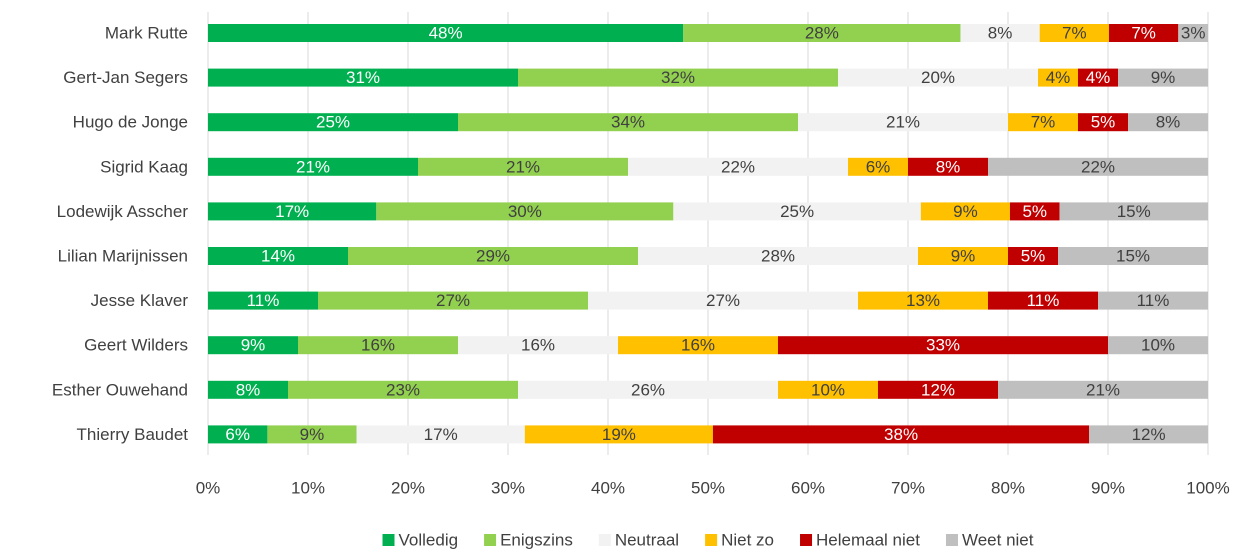 This screenshot has height=552, width=1237. Describe the element at coordinates (797, 211) in the screenshot. I see `data-label: 25%` at that location.